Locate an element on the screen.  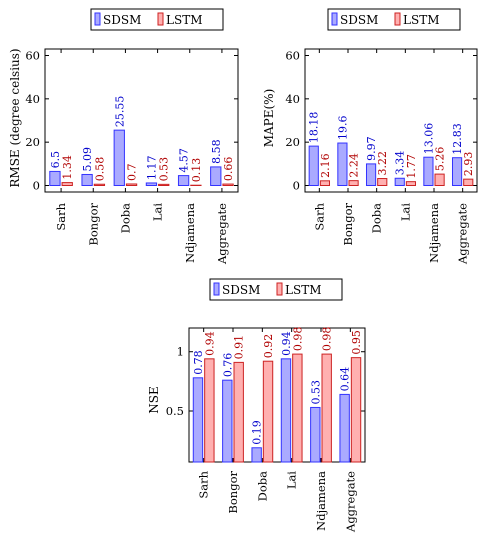
value-label-lstm-sarh: 1.34 is located at coordinates (67, 167).